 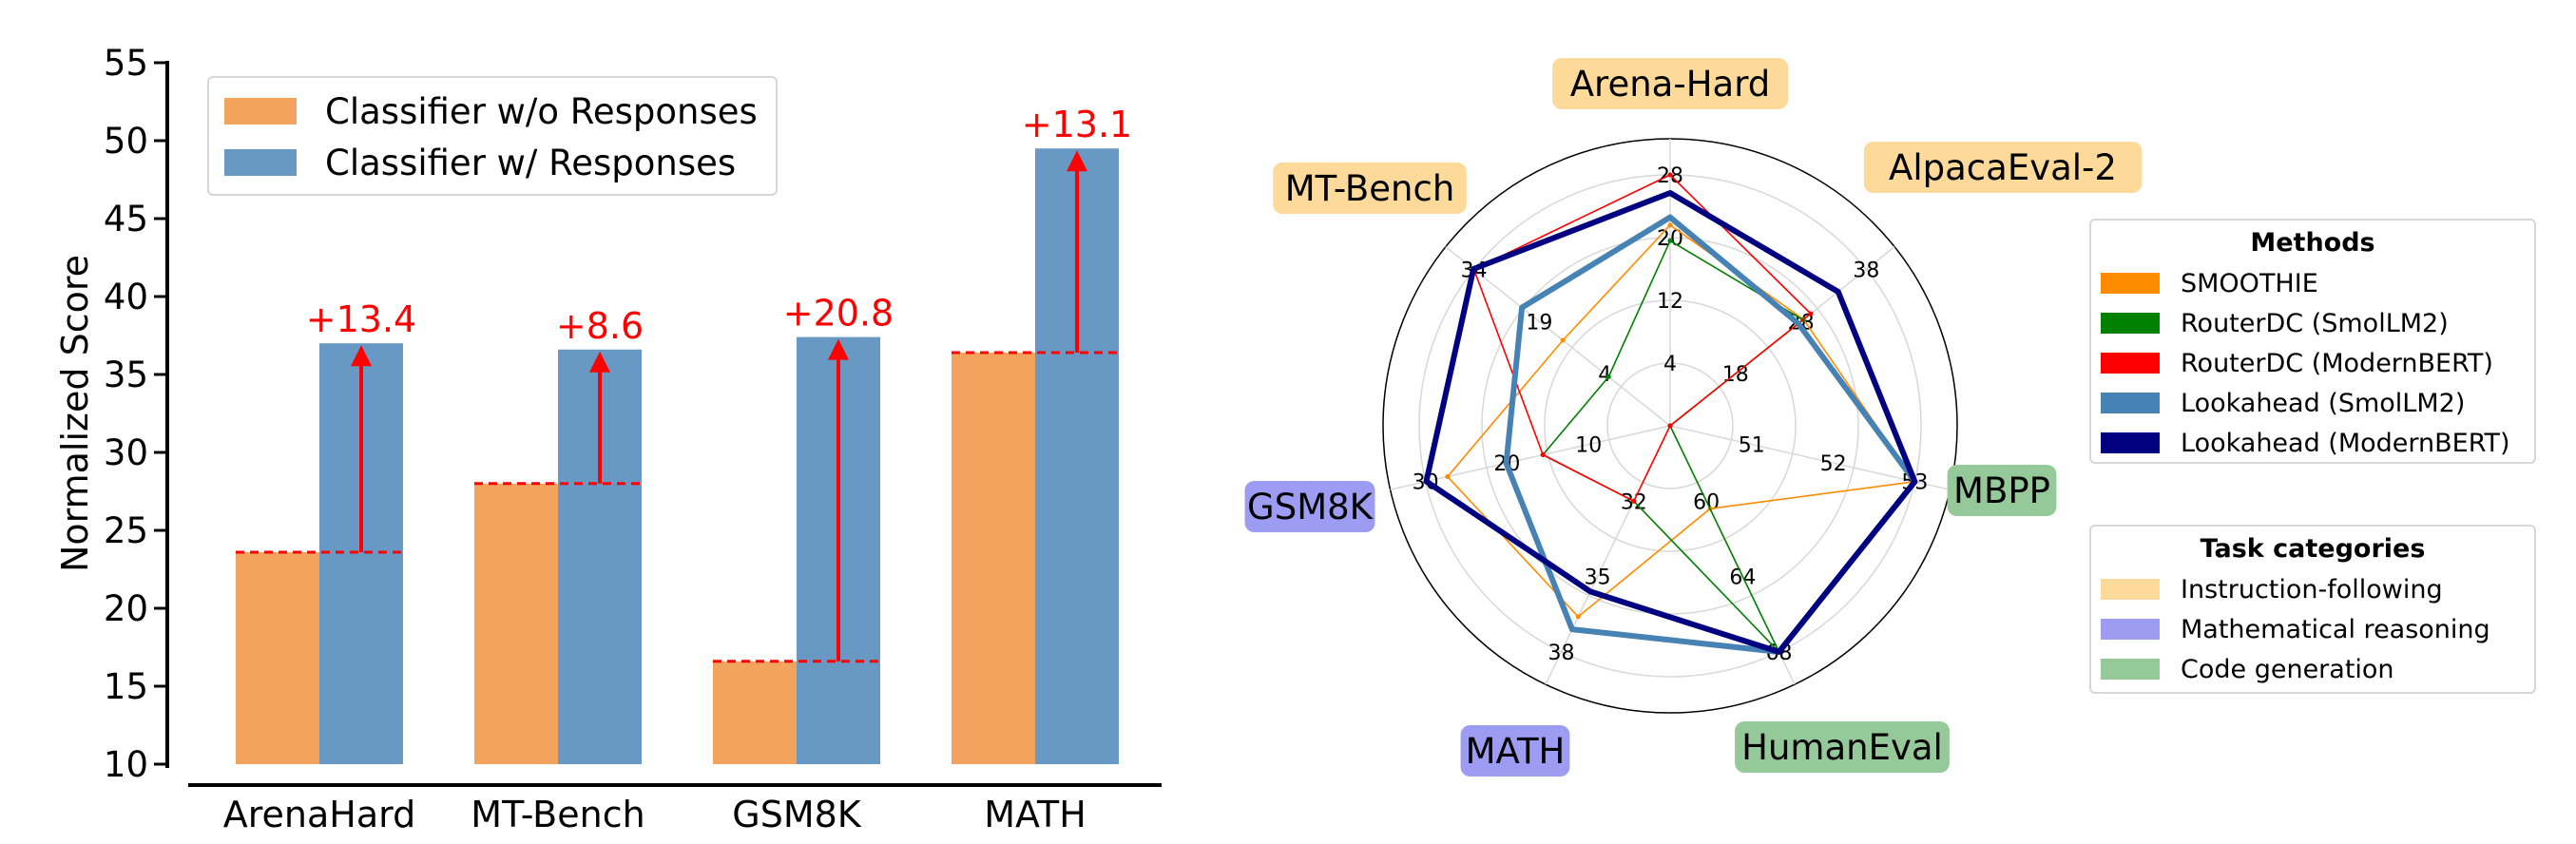 I want to click on y-tick-label: 10, so click(x=126, y=764).